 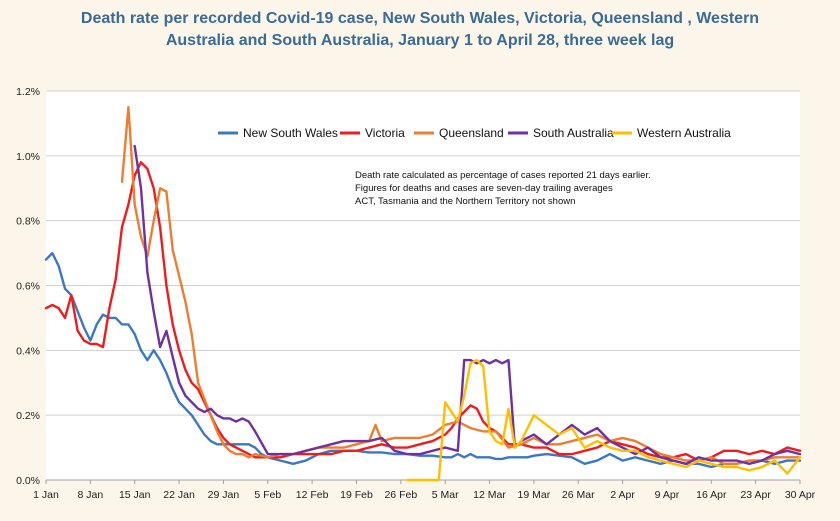 What do you see at coordinates (28, 416) in the screenshot?
I see `y-tick-label: 0.2%` at bounding box center [28, 416].